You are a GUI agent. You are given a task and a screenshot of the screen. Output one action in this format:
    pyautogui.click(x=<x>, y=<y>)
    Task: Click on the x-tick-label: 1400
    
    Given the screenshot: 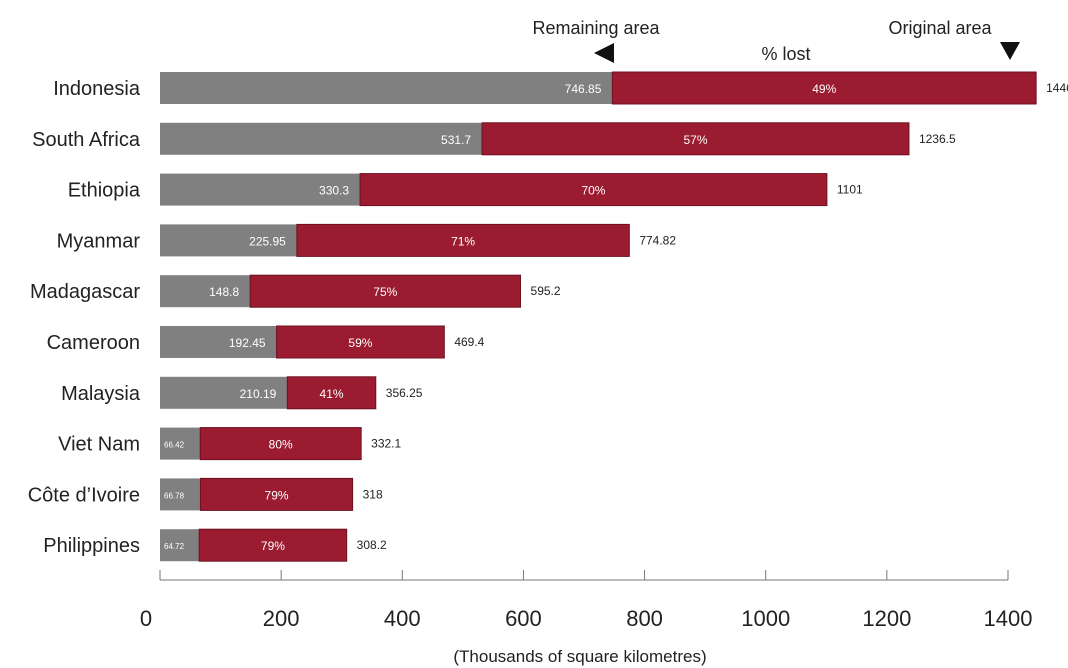 What is the action you would take?
    pyautogui.click(x=1008, y=618)
    